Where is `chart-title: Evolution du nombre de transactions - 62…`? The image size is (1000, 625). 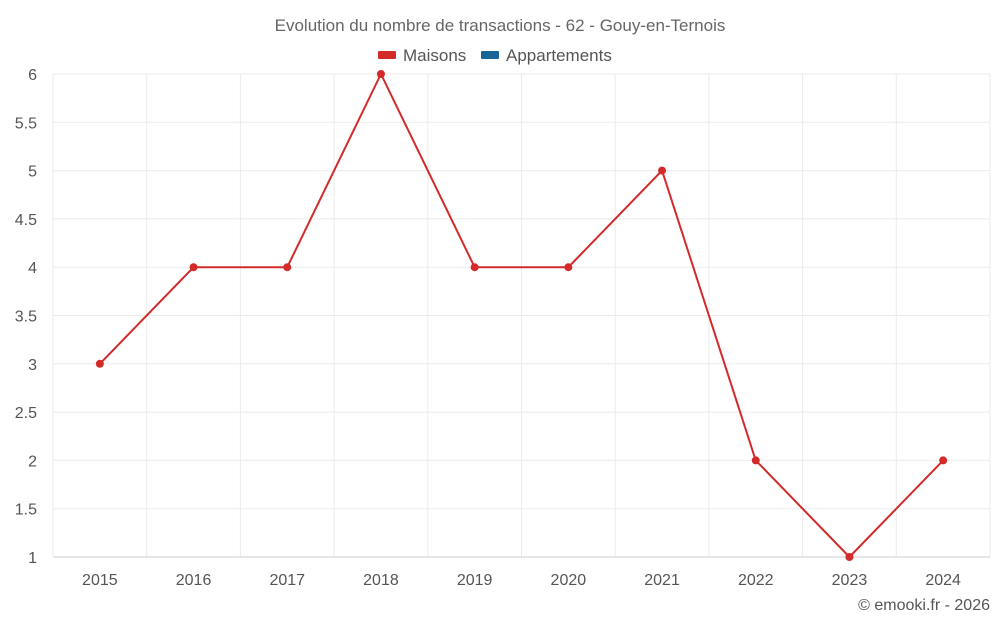
chart-title: Evolution du nombre de transactions - 62… is located at coordinates (500, 25).